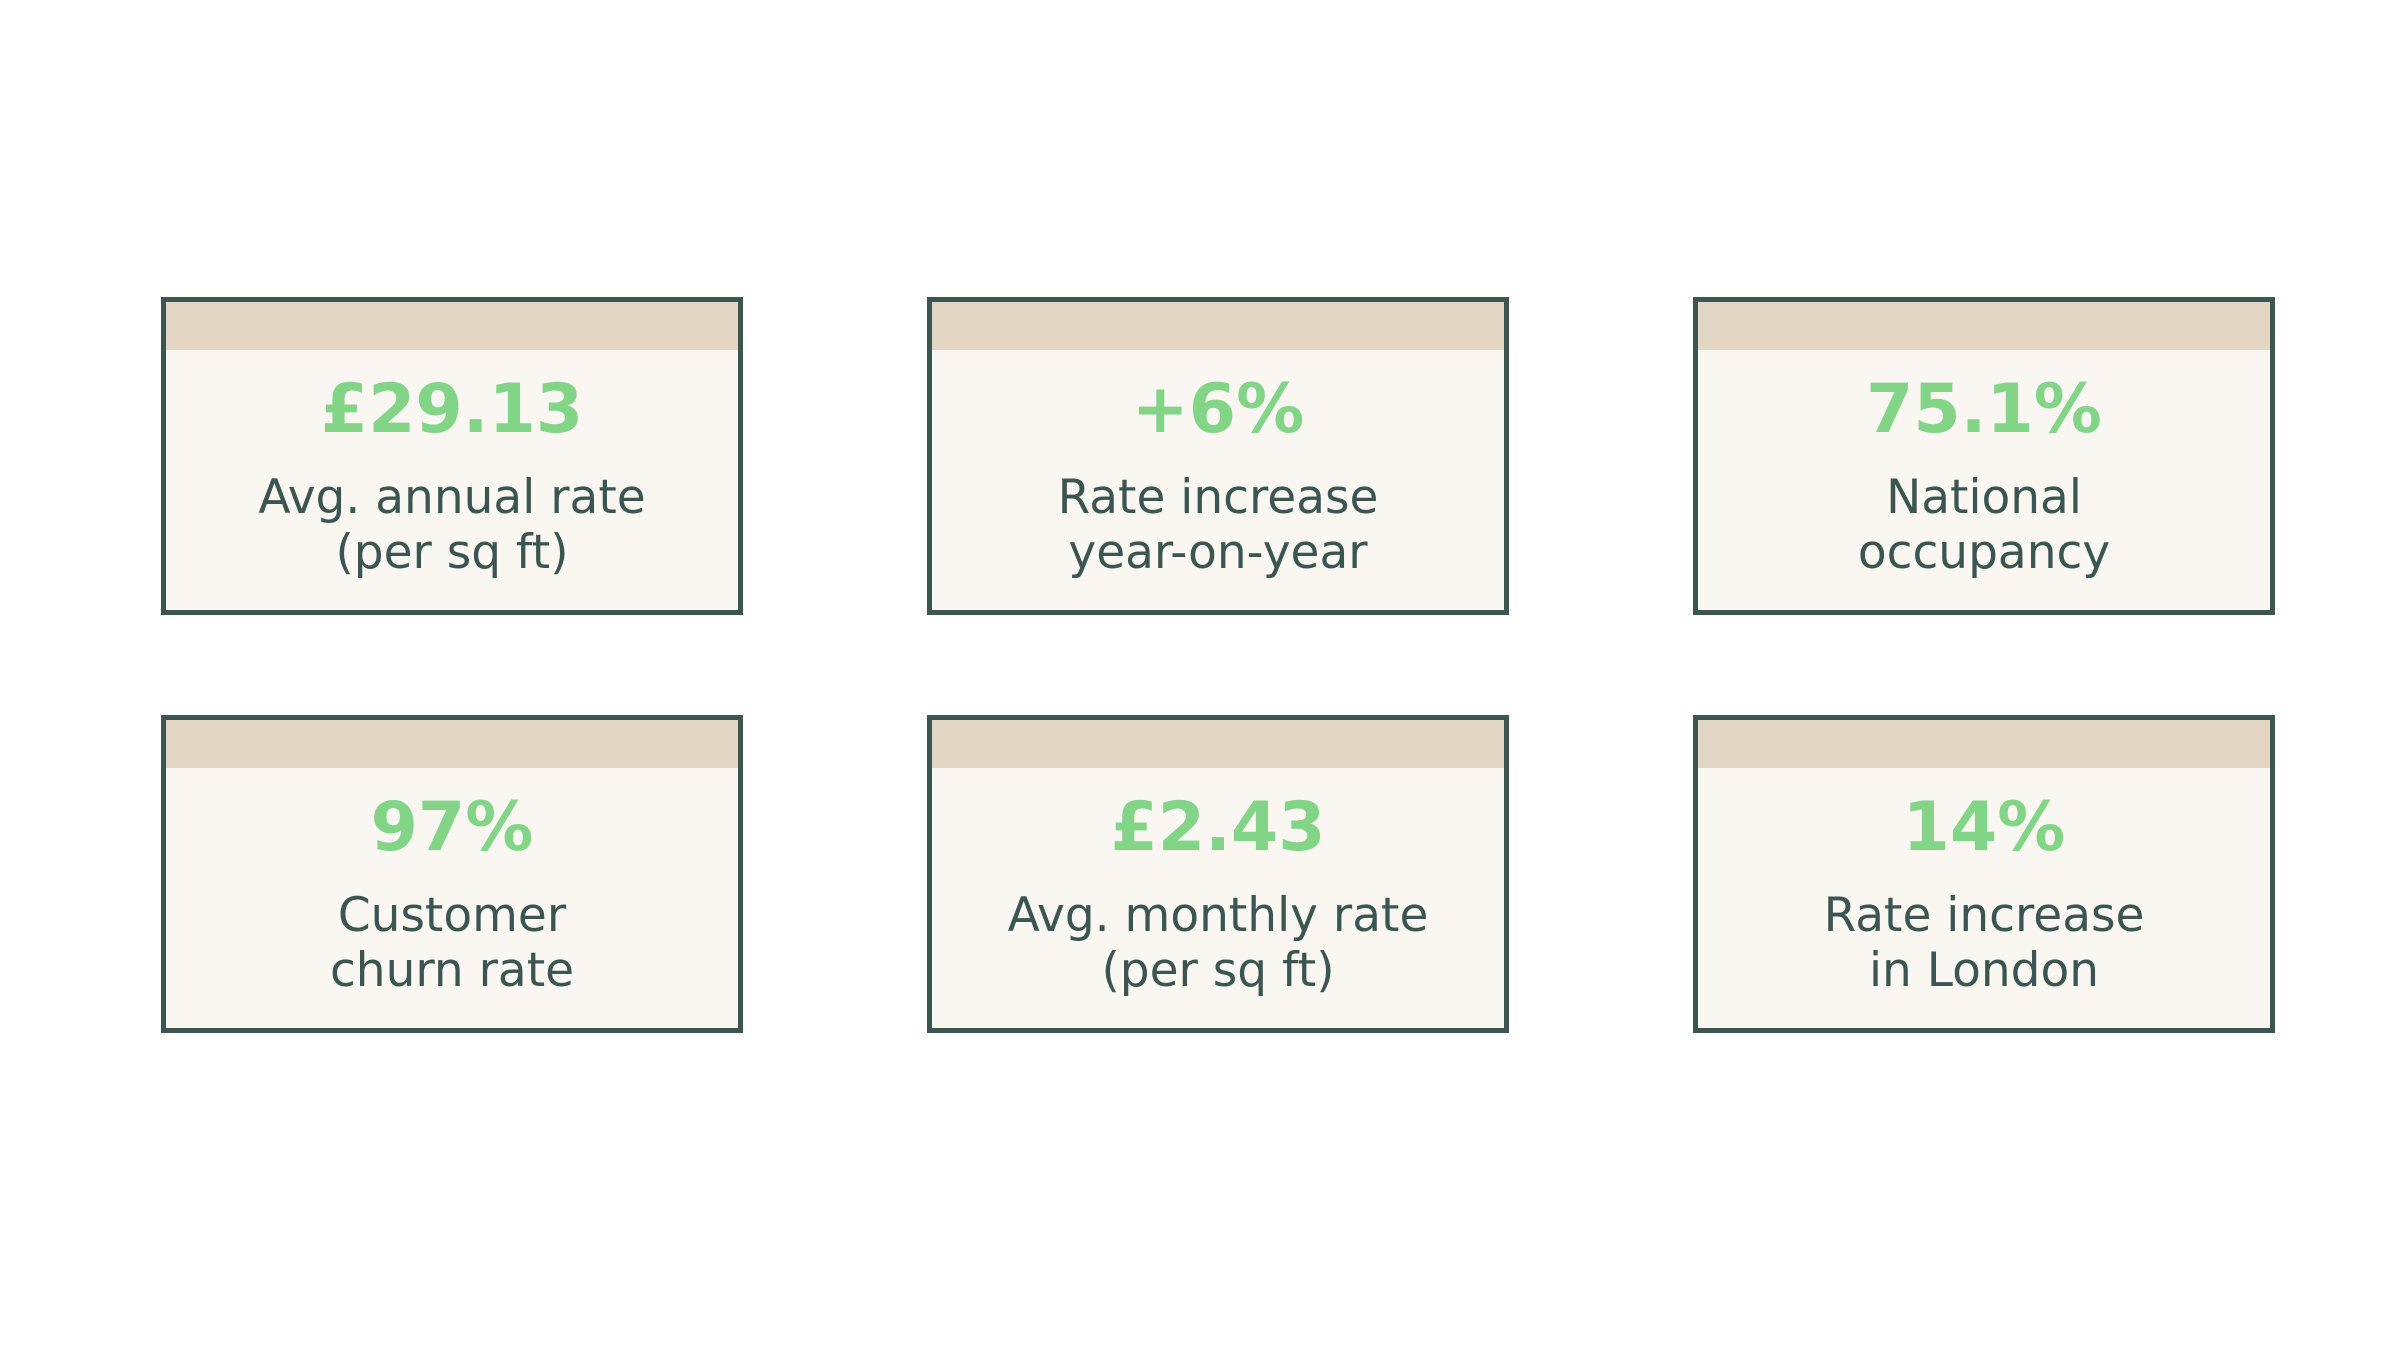  Describe the element at coordinates (452, 497) in the screenshot. I see `label-line: Avg. annual rate` at that location.